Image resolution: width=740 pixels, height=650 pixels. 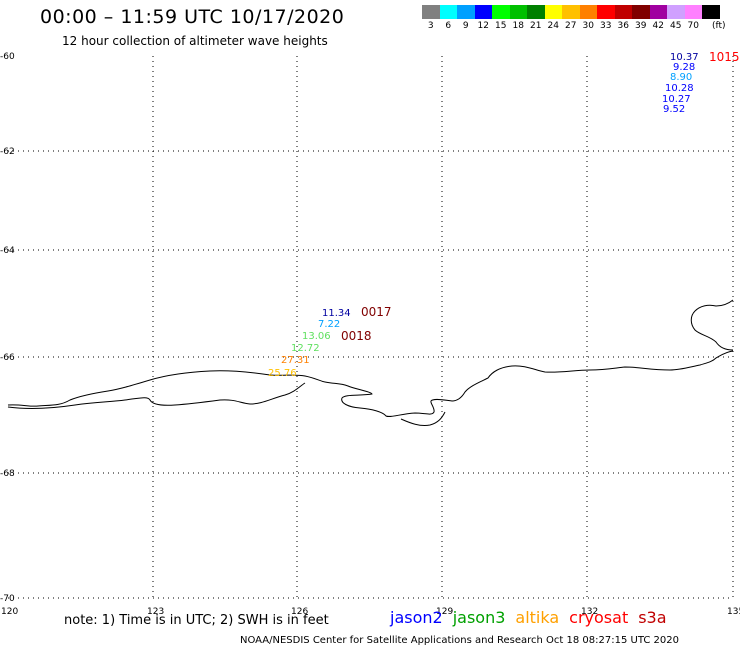 I want to click on latitude-label: -66, so click(x=7, y=358).